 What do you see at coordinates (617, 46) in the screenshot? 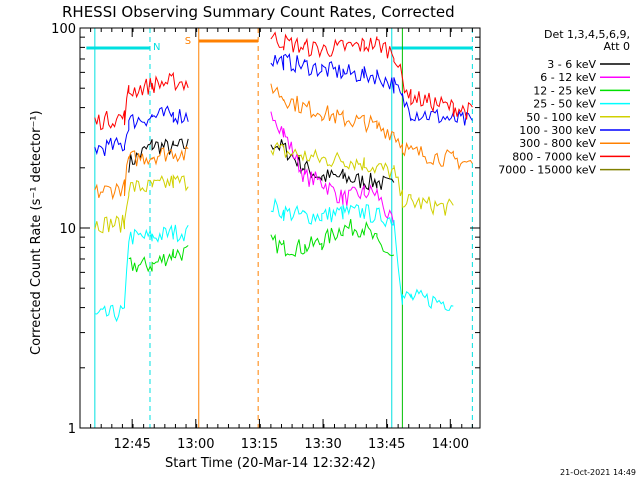
I see `legend-header-line-2: Att 0` at bounding box center [617, 46].